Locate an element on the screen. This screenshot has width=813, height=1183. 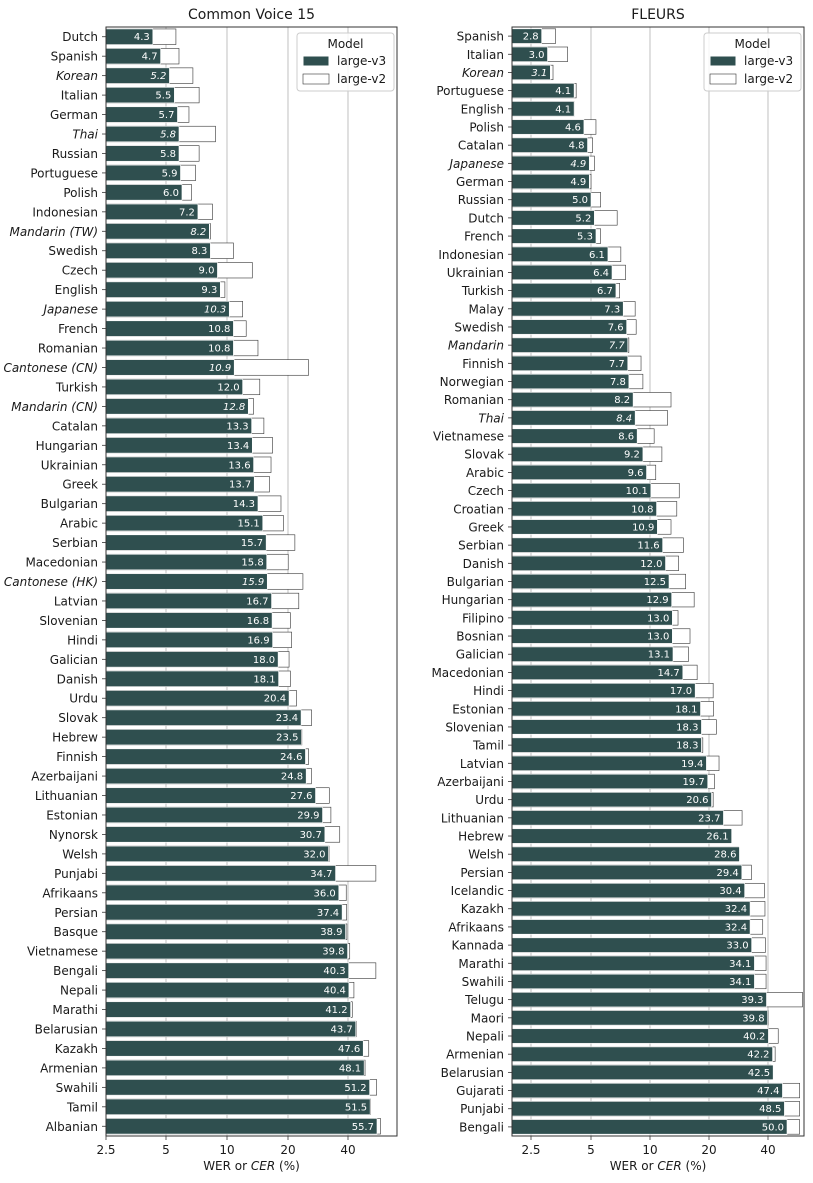
category-label: Azerbaijani is located at coordinates (64, 777).